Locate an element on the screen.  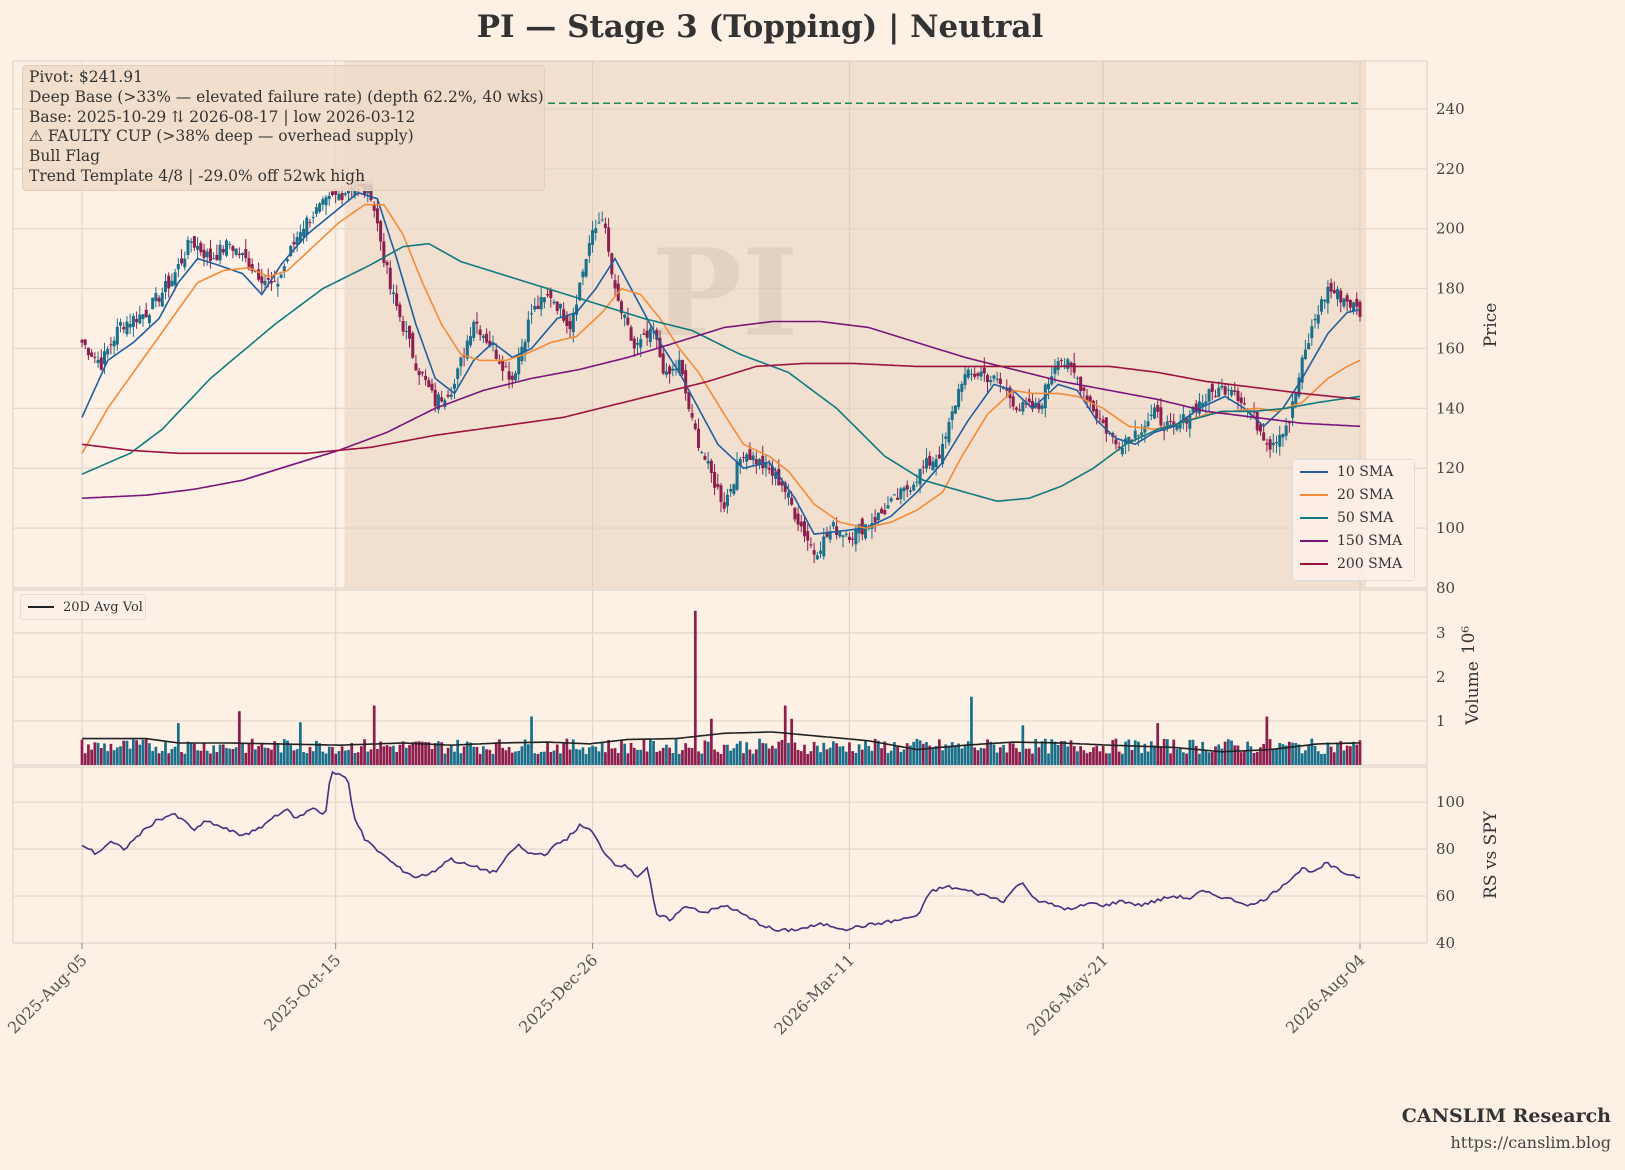
legend-entry-sma20: 20 SMA is located at coordinates (1353, 494).